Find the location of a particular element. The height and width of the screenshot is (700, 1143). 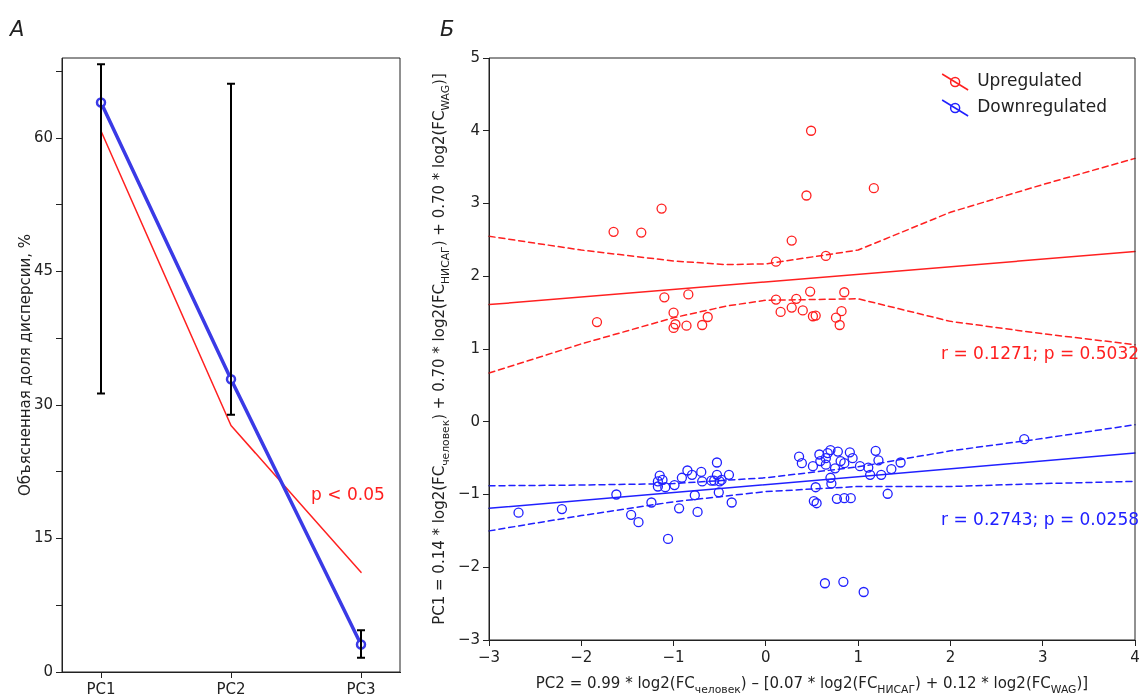

chart-title: А is located at coordinates (16, 29).